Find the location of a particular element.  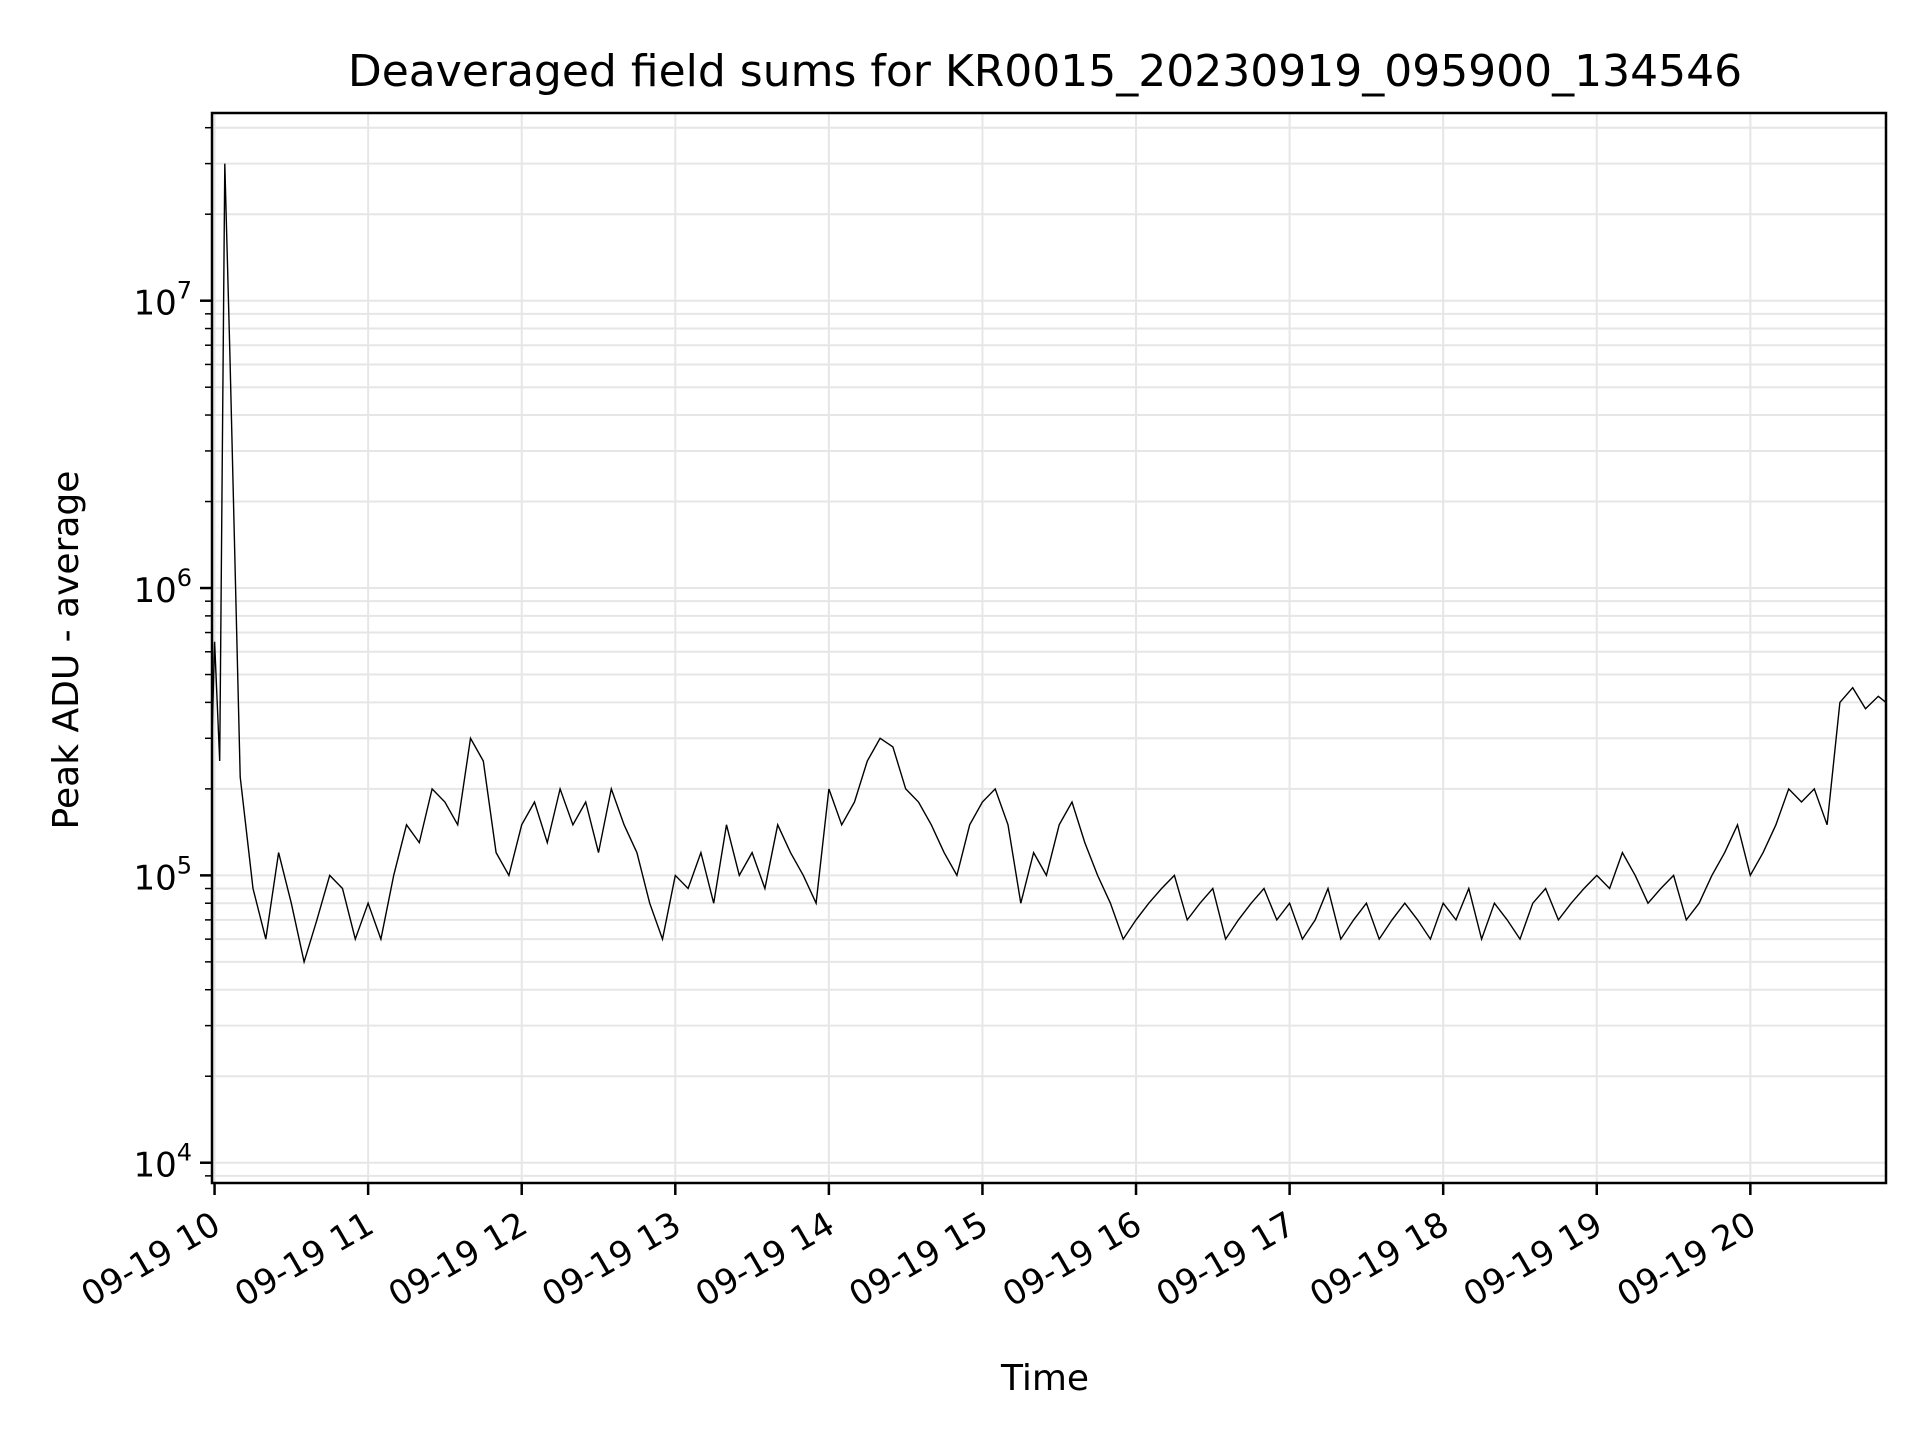

y-axis-label: Peak ADU - average is located at coordinates (66, 650).